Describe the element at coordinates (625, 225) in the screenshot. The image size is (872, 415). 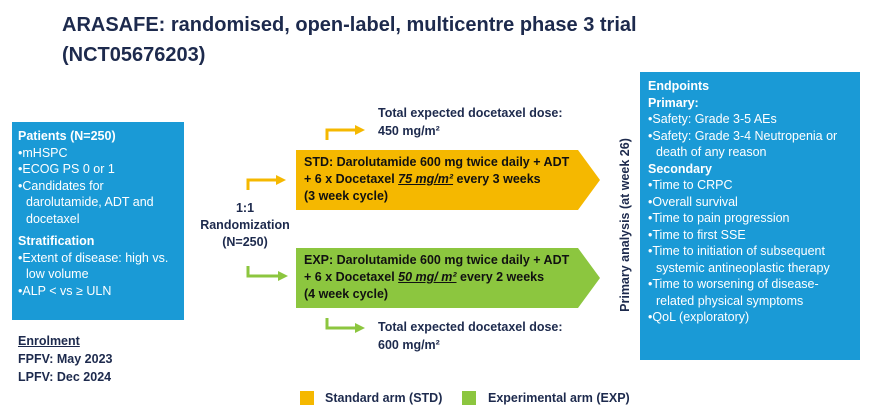
I see `primary-analysis: Primary analysis (at week 26)` at that location.